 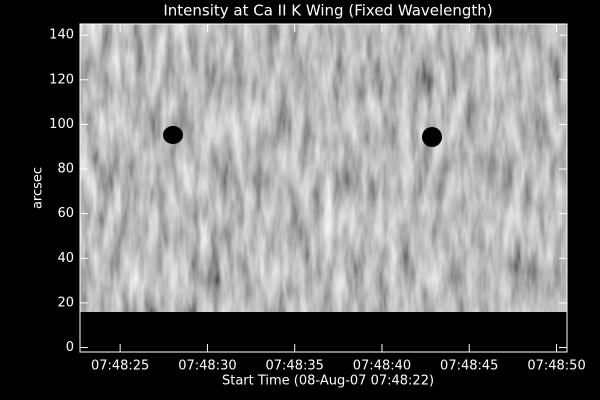 What do you see at coordinates (61, 124) in the screenshot?
I see `y-tick-label: 100` at bounding box center [61, 124].